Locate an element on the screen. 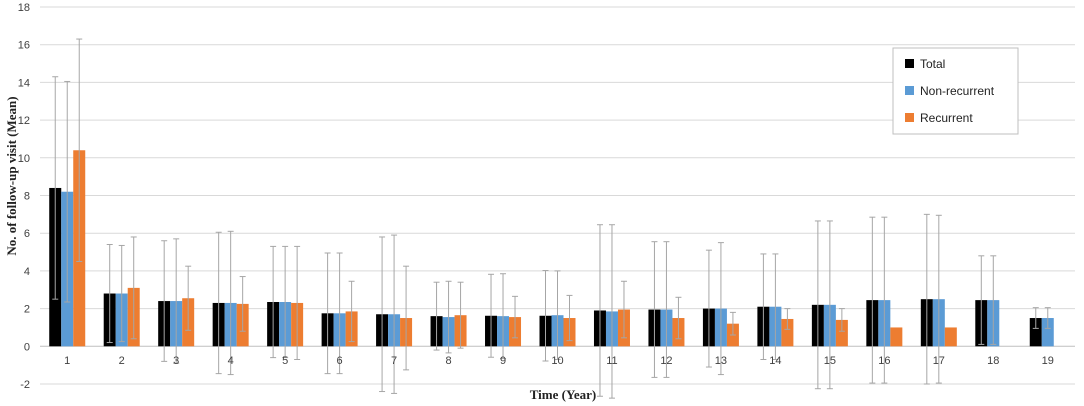 This screenshot has height=406, width=1084. x-tick-label: 4 is located at coordinates (231, 361).